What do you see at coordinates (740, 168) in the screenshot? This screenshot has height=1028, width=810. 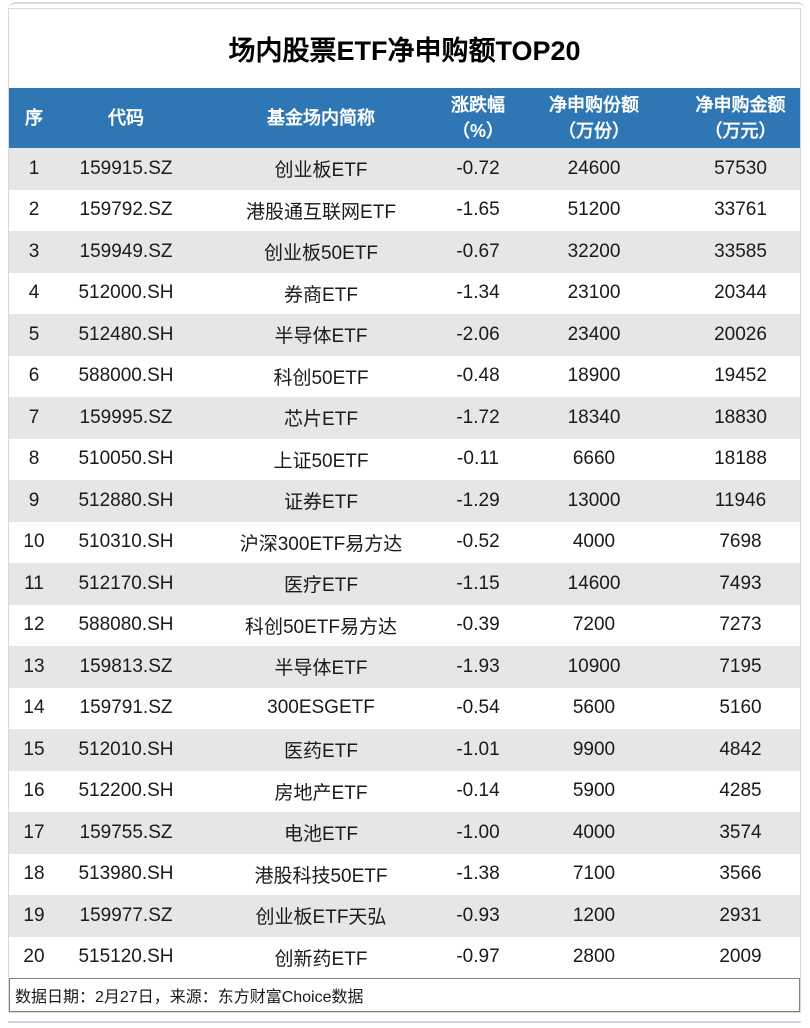 I see `cell-amount: 57530` at bounding box center [740, 168].